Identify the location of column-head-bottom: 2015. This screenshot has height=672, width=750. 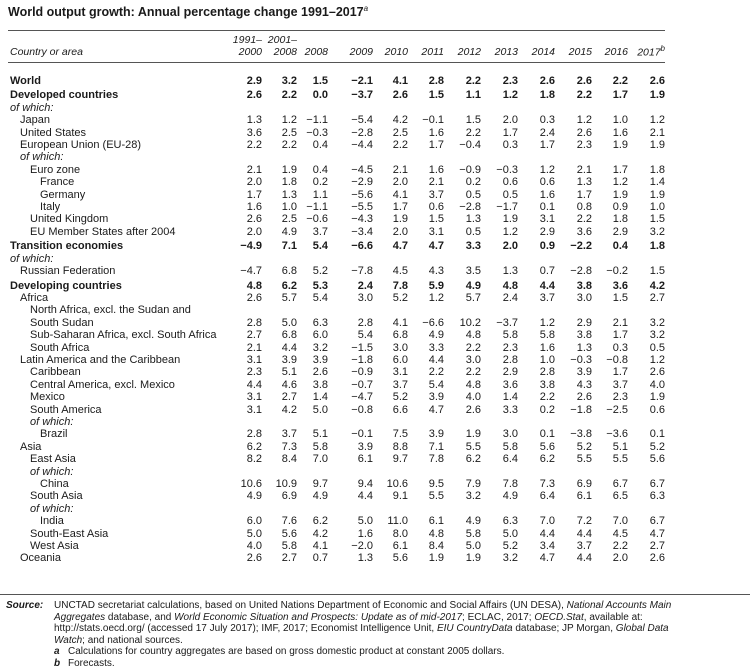
(580, 52).